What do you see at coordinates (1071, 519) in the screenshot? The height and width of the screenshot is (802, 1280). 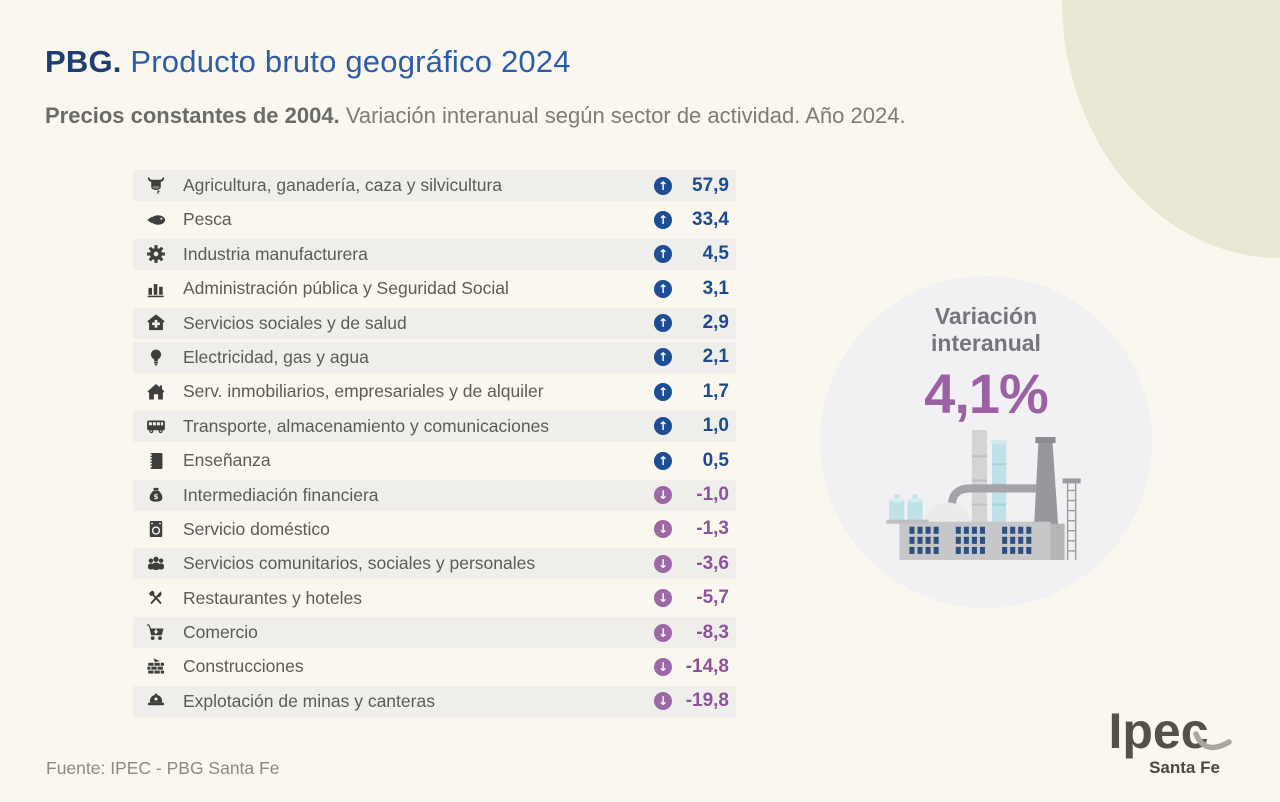 I see `ladder-shape` at bounding box center [1071, 519].